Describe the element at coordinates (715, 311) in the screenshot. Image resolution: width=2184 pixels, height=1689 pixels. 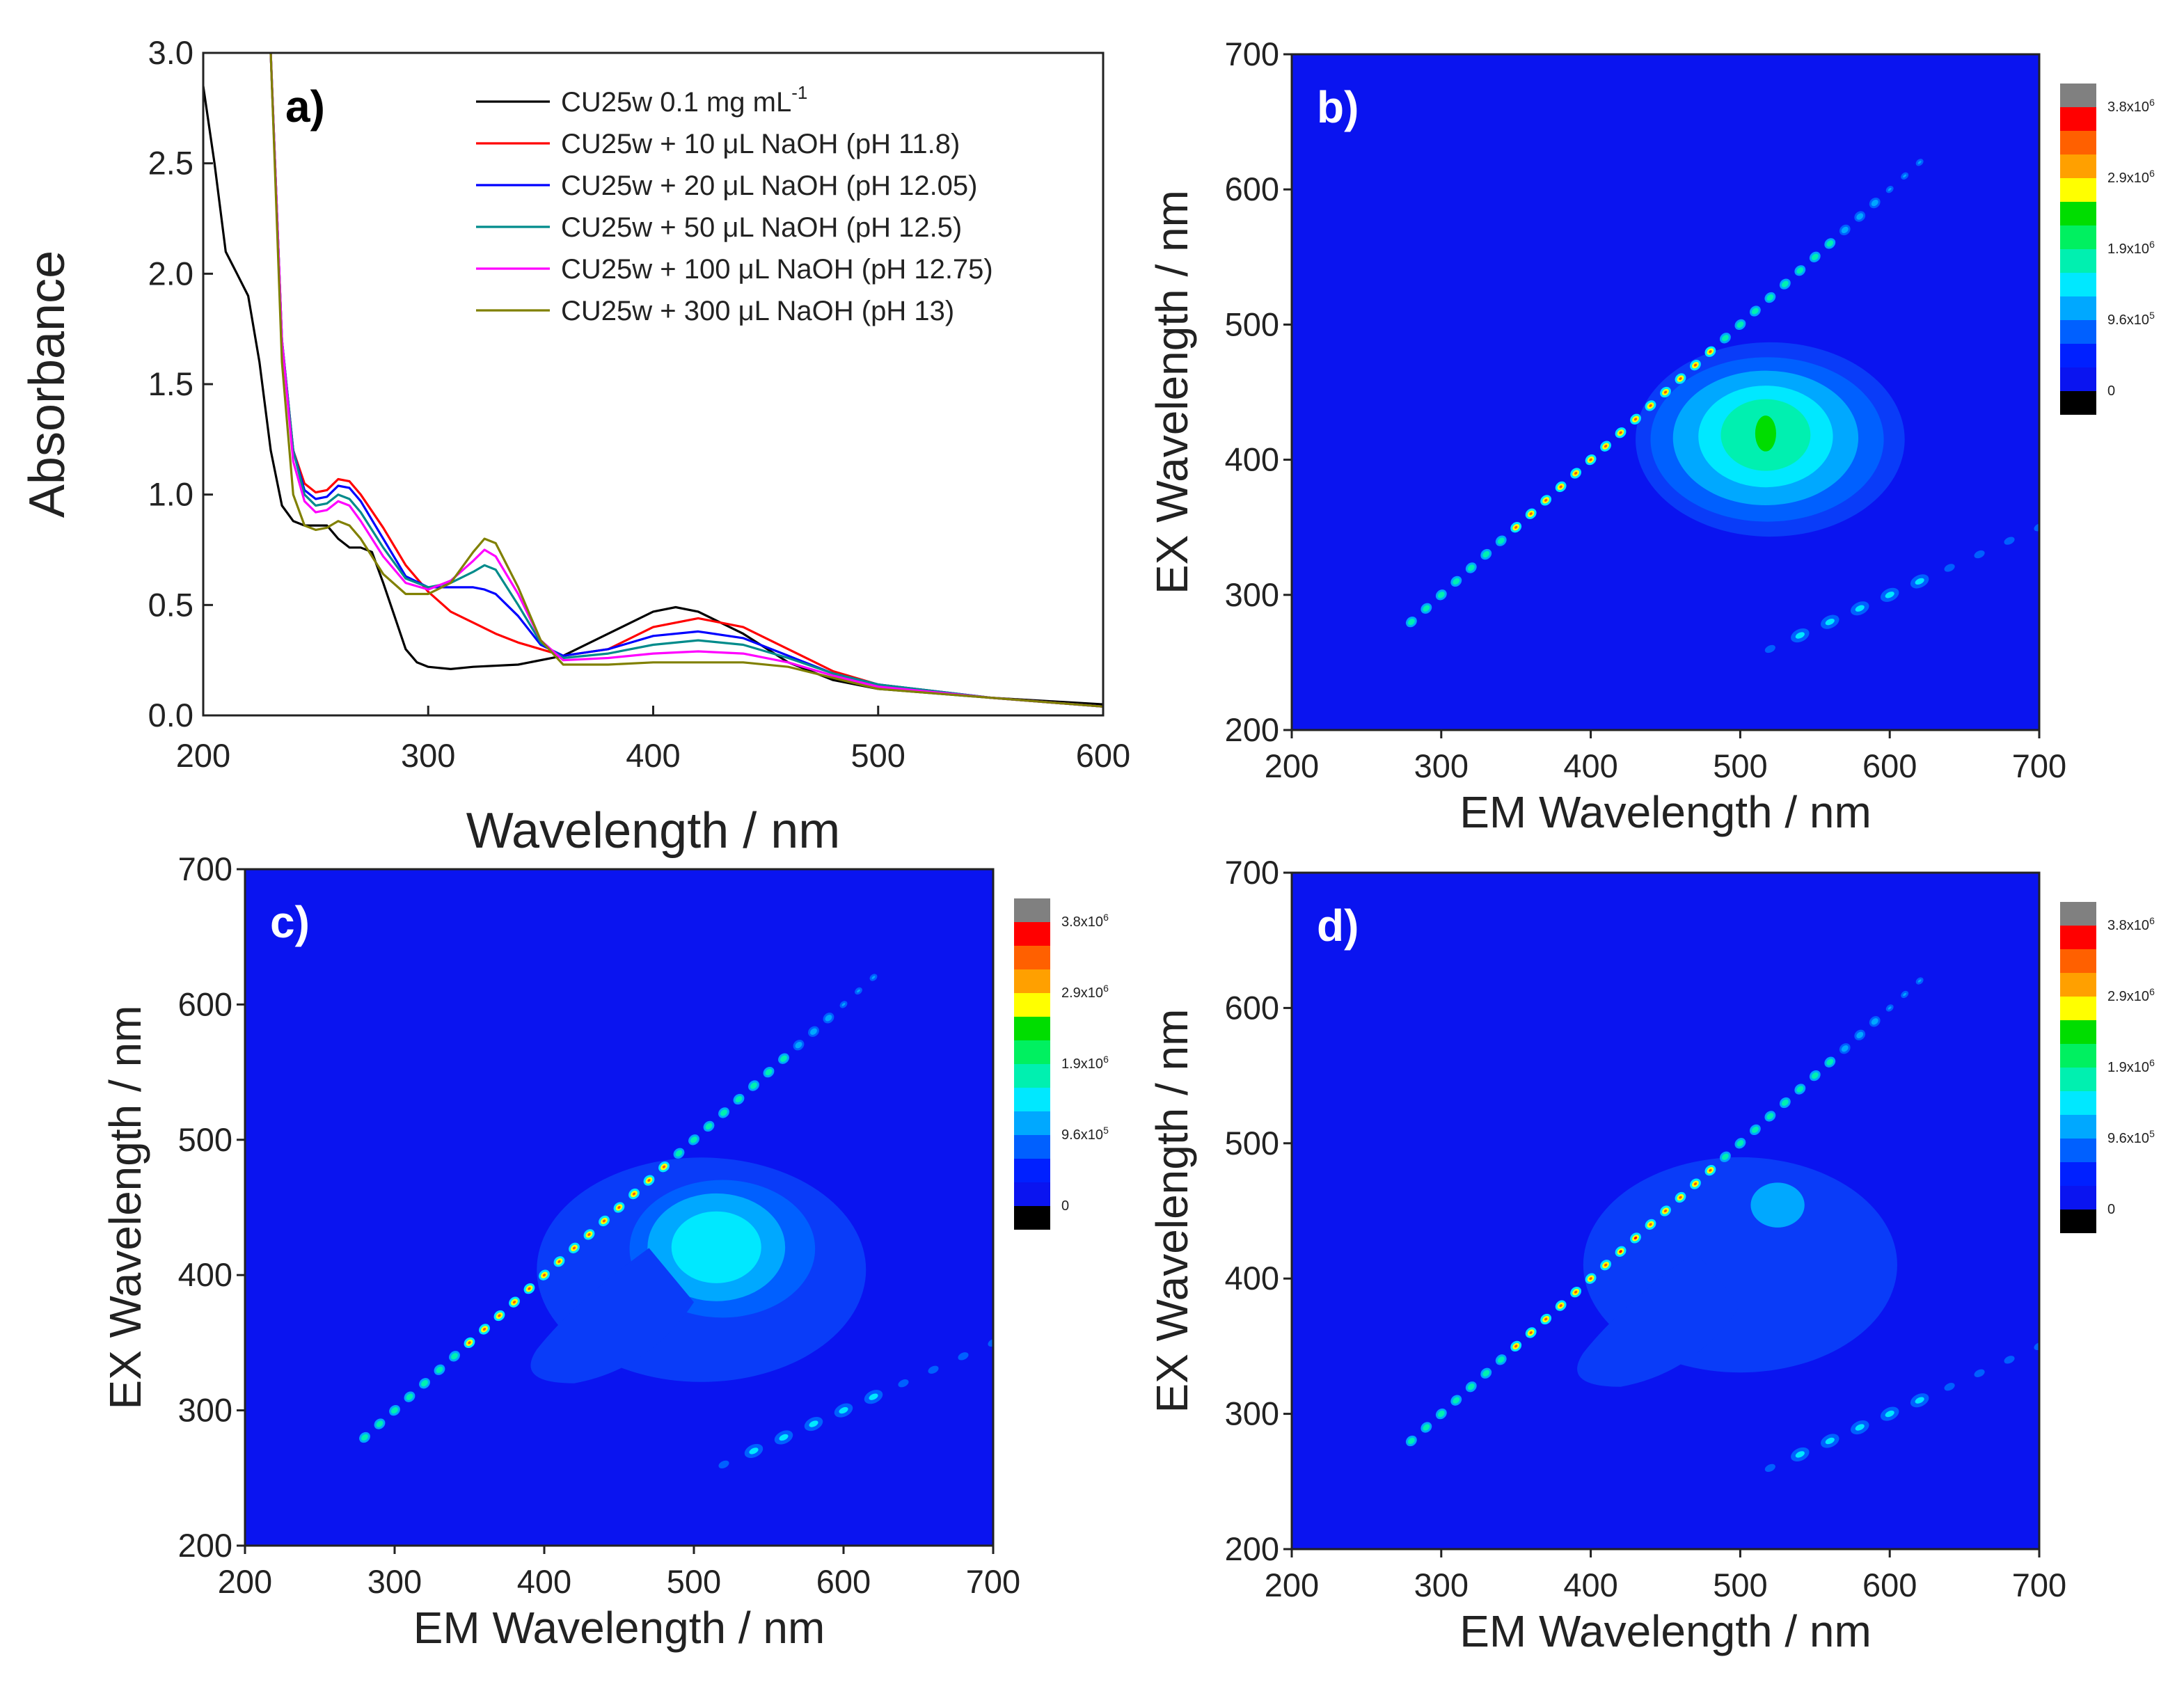
I see `legend-item: CU25w + 300 μL NaOH (pH 13)` at that location.